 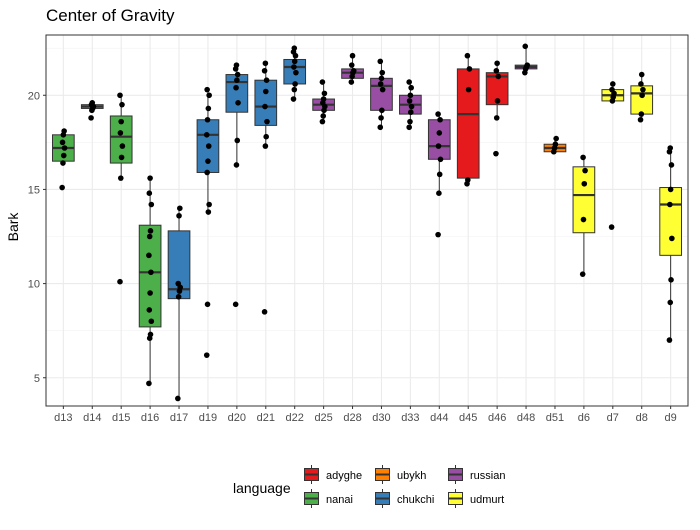 I want to click on x-tick-label: d51, so click(x=555, y=418).